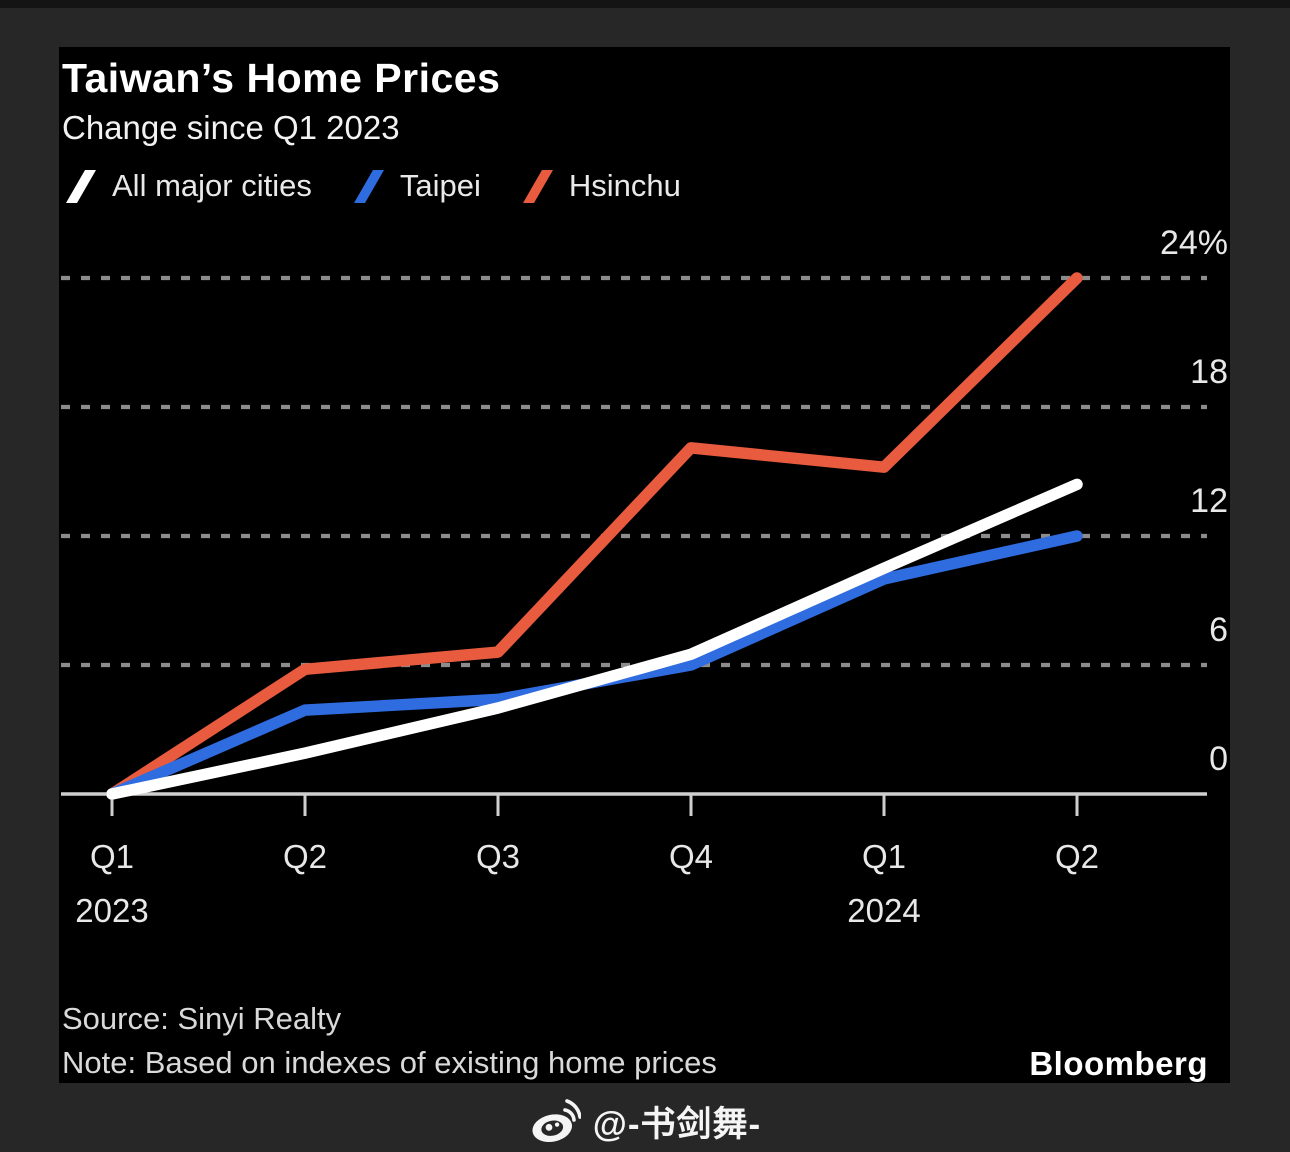 The height and width of the screenshot is (1152, 1290). I want to click on legend-label: Taipei, so click(440, 185).